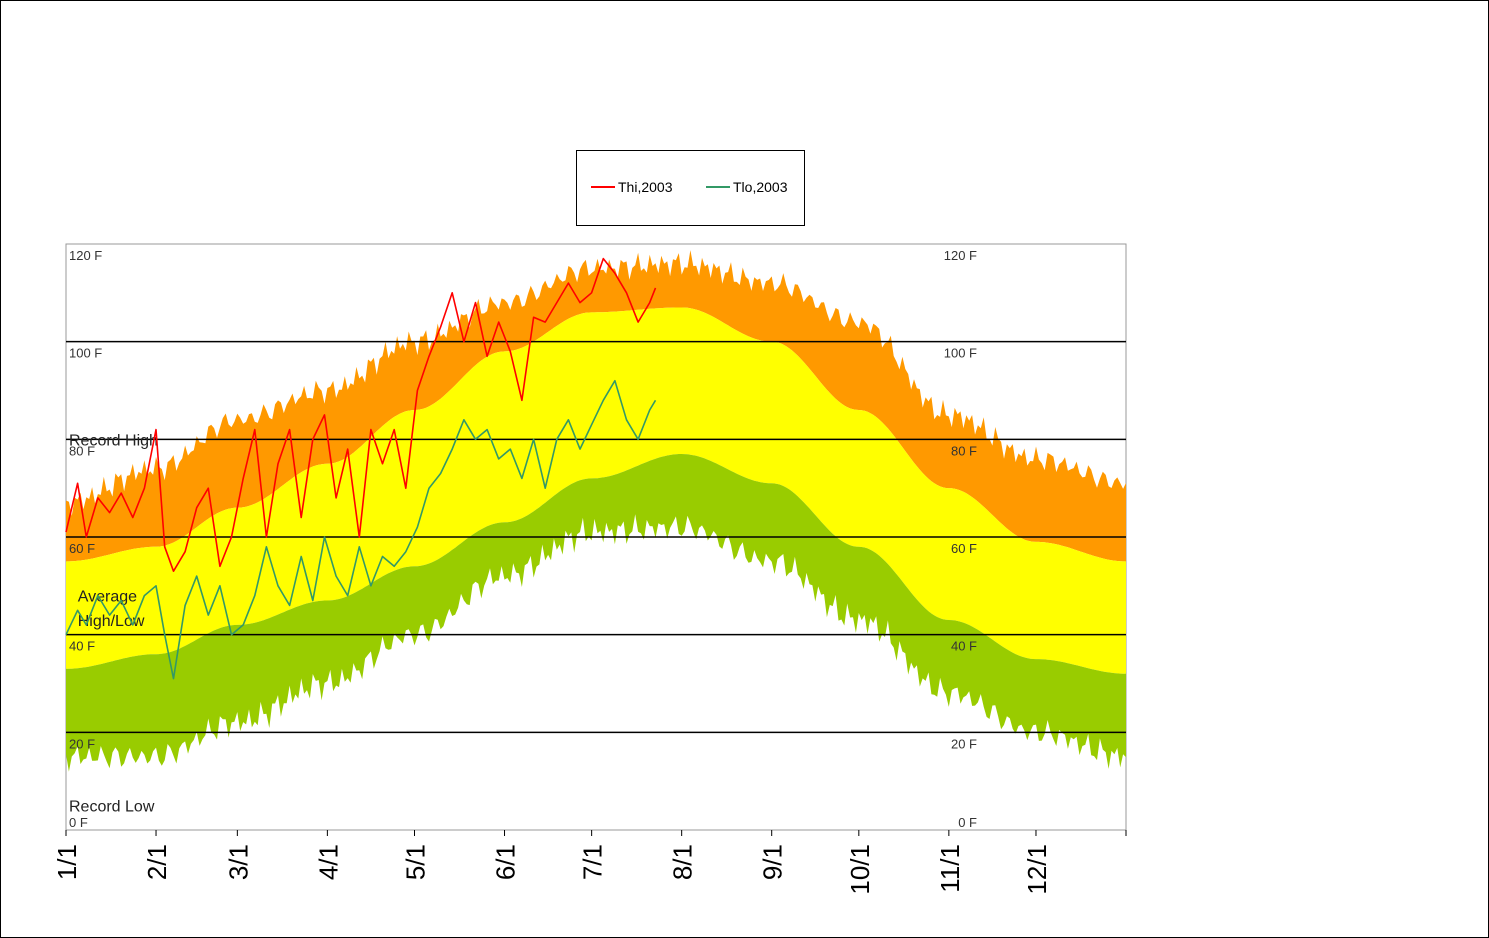 This screenshot has width=1489, height=938. What do you see at coordinates (960, 255) in the screenshot?
I see `y-tick-label-right: 120 F` at bounding box center [960, 255].